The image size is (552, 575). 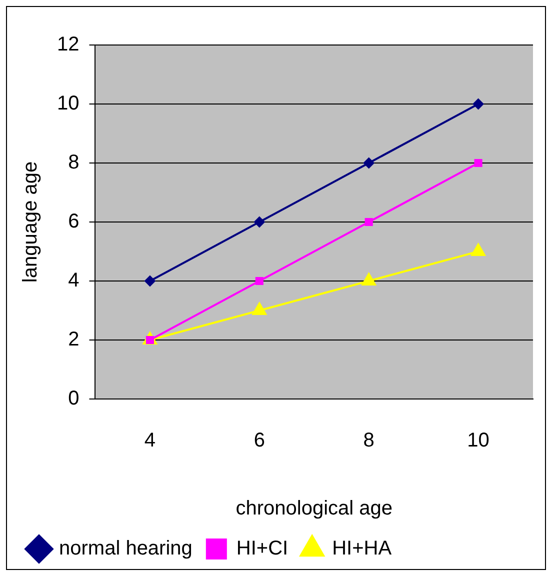 What do you see at coordinates (125, 549) in the screenshot?
I see `legend-label: normal hearing` at bounding box center [125, 549].